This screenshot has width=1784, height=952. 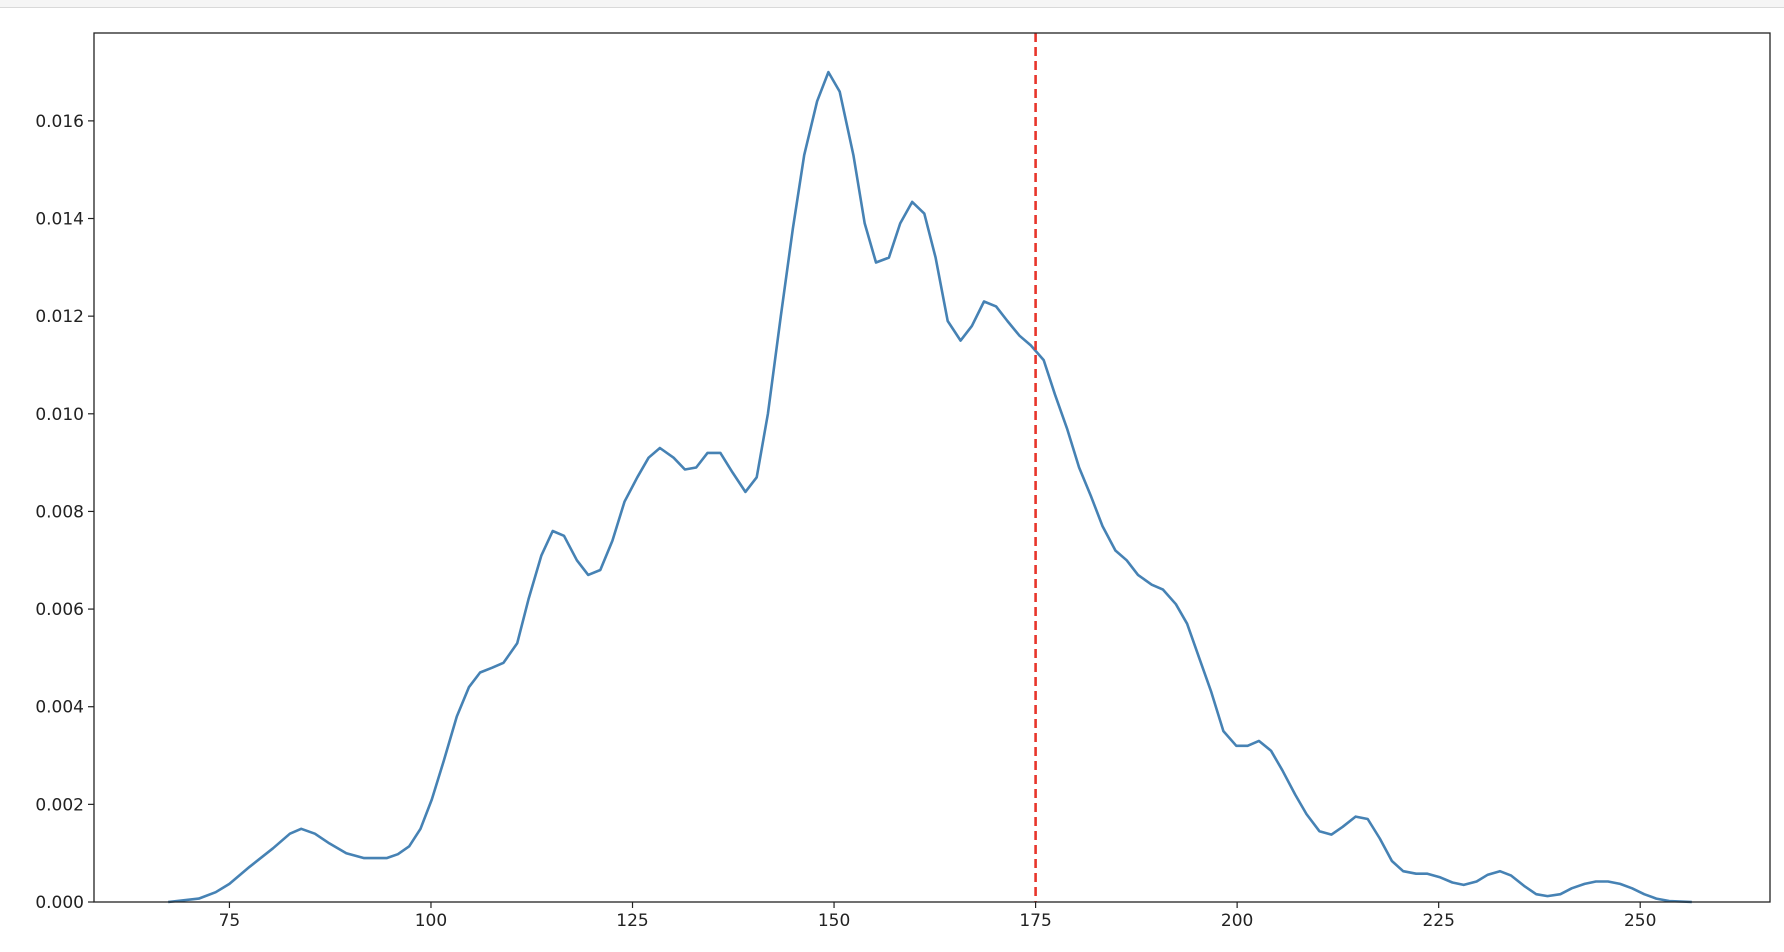 What do you see at coordinates (59, 903) in the screenshot?
I see `y-tick-label: 0.000` at bounding box center [59, 903].